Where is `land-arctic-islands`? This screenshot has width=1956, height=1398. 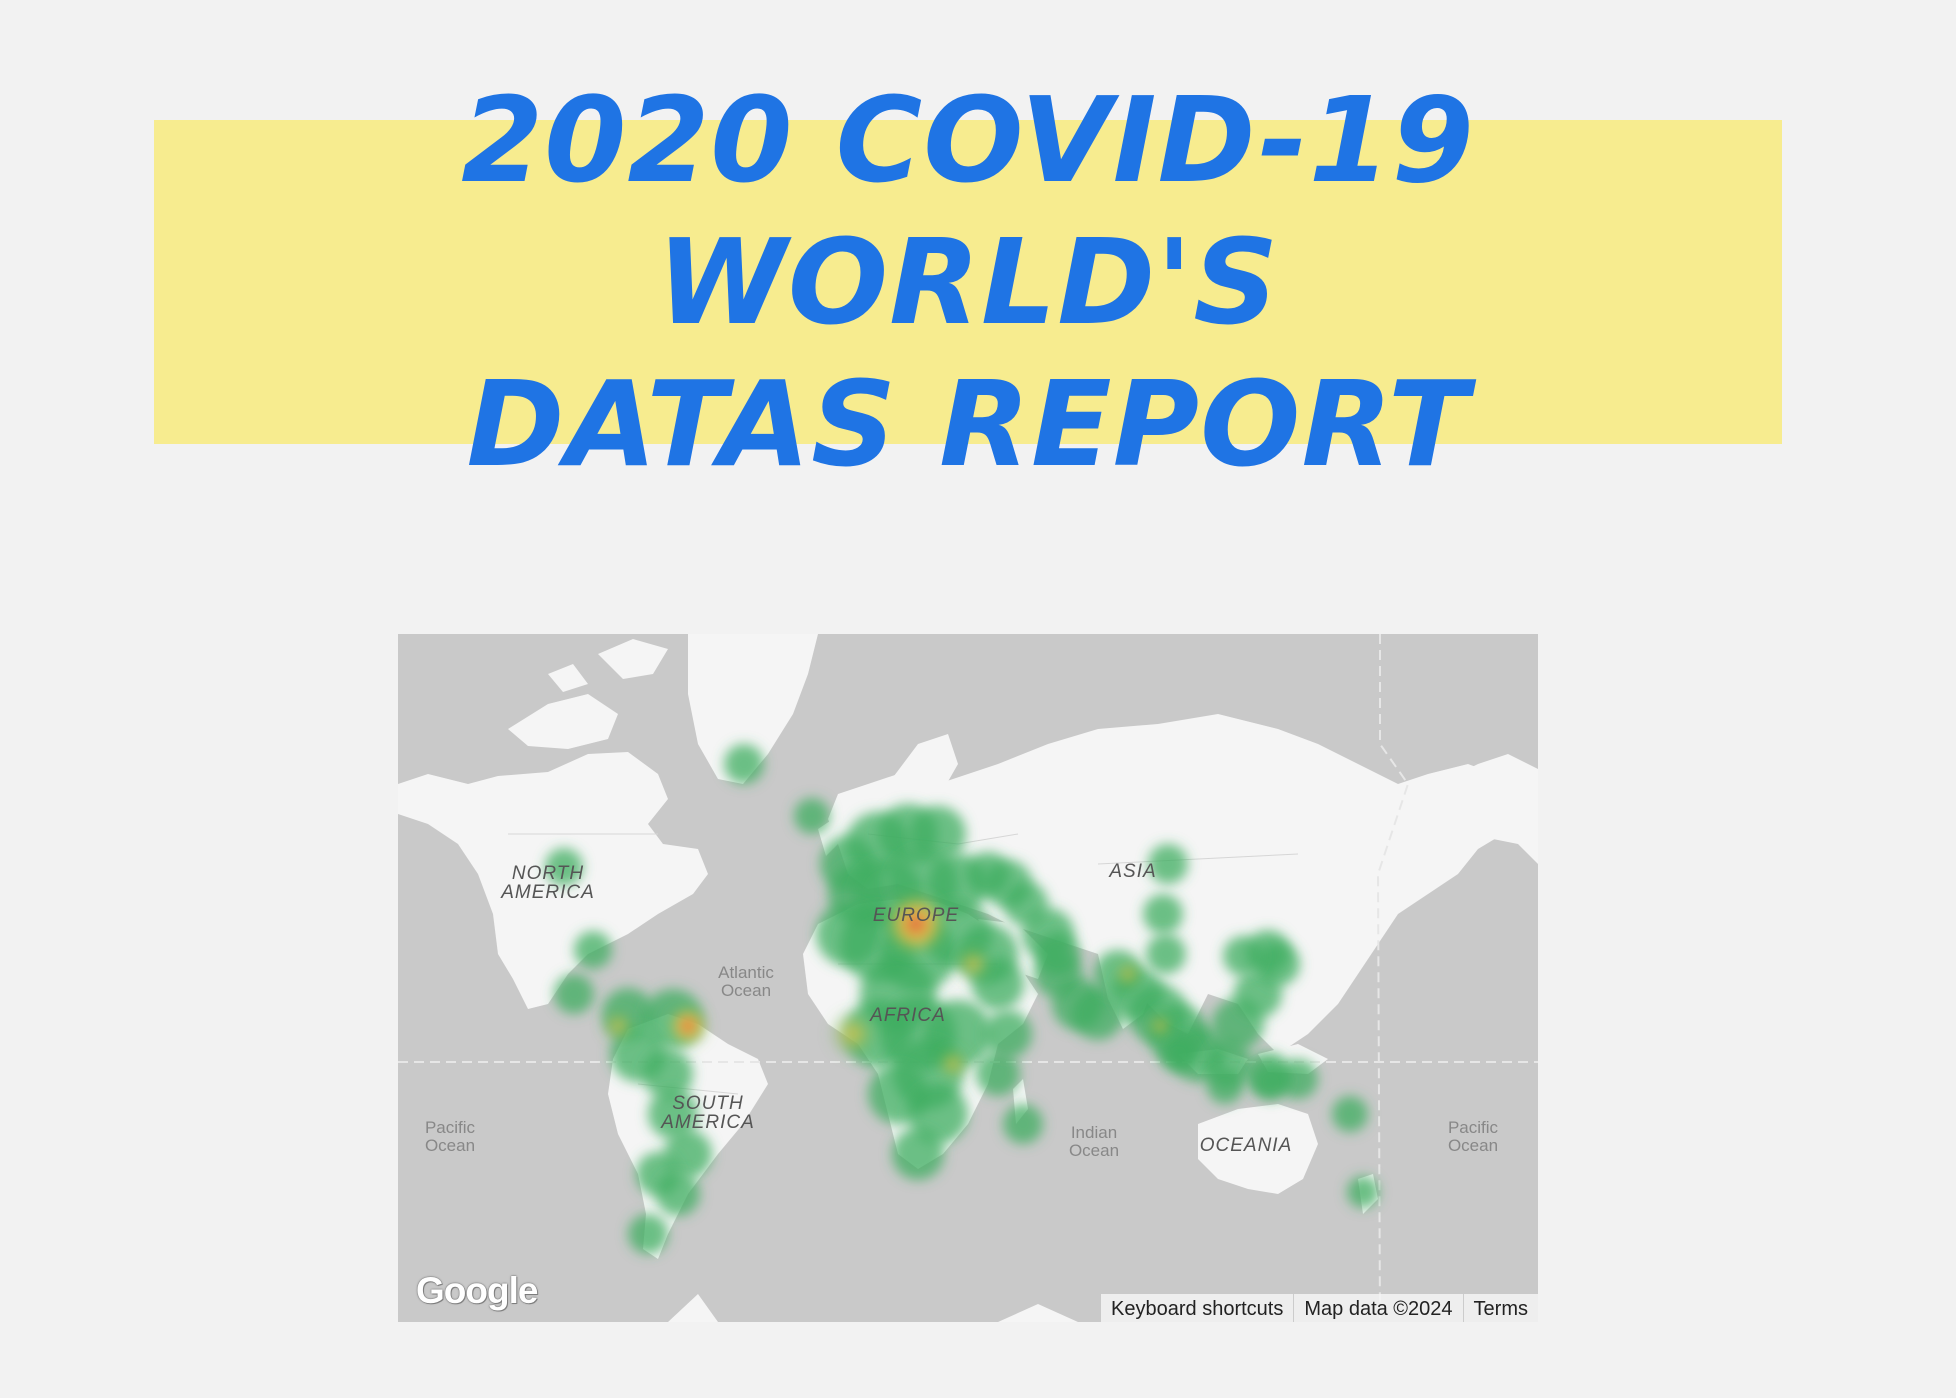 land-arctic-islands is located at coordinates (588, 694).